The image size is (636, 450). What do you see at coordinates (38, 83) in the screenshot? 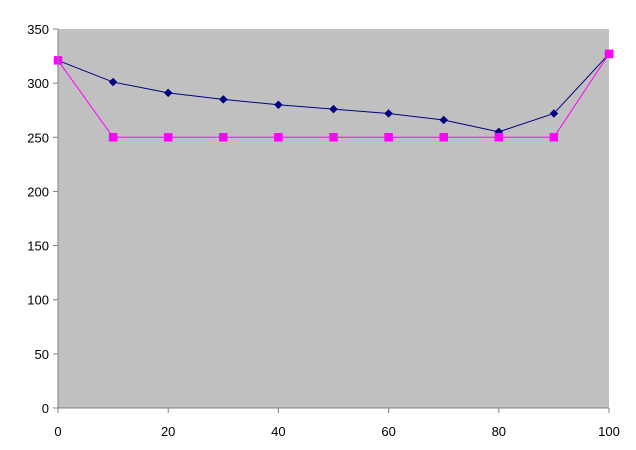
I see `y-tick-label: 300` at bounding box center [38, 83].